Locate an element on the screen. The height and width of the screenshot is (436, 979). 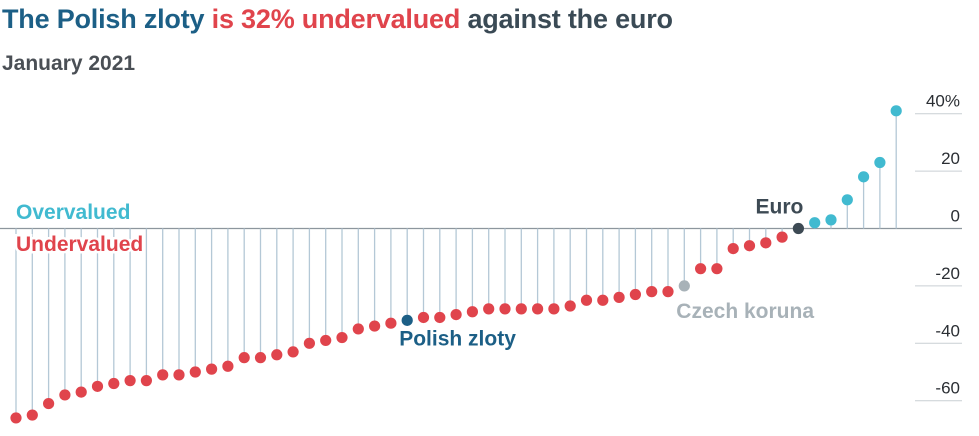
title-part-valuation: is 32% undervalued is located at coordinates (336, 19).